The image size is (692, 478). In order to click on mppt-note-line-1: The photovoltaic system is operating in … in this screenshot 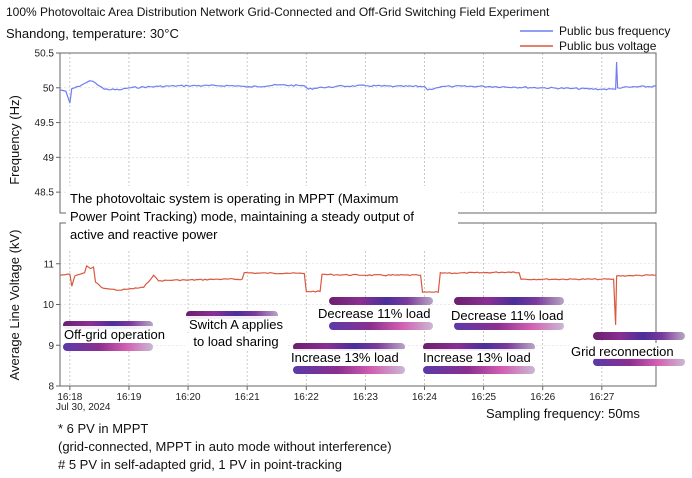, I will do `click(234, 198)`.